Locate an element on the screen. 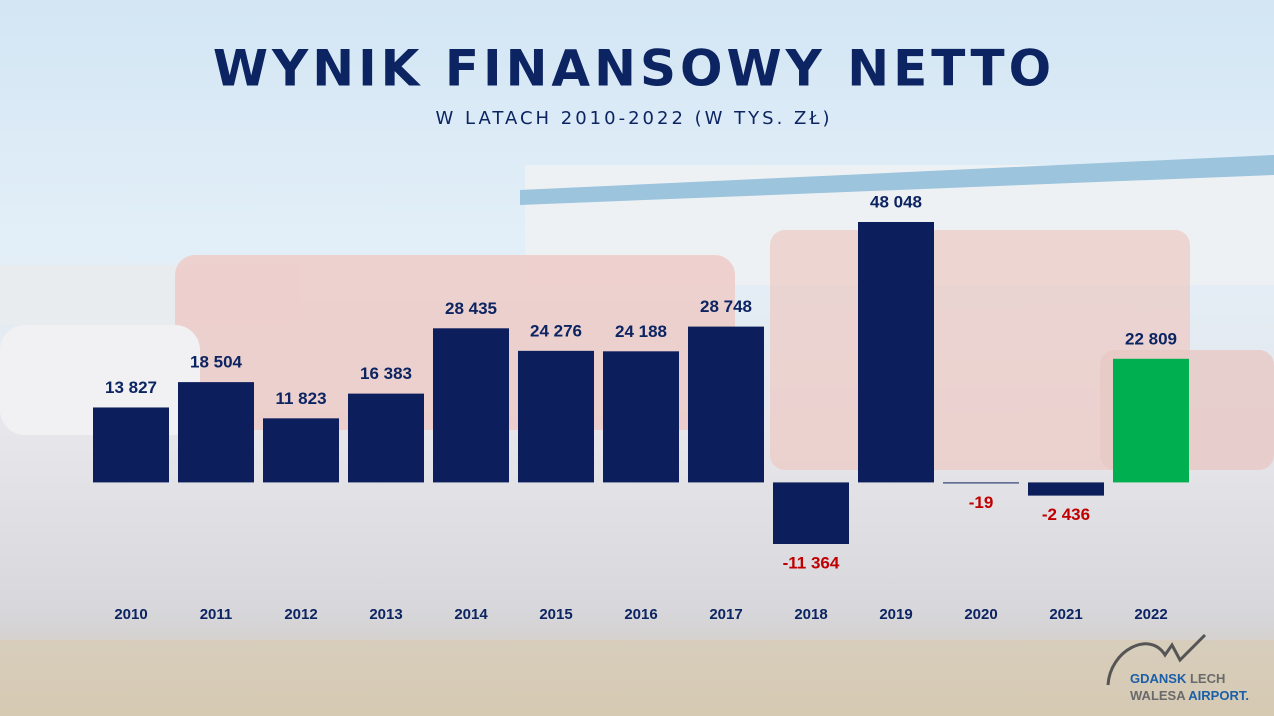 The width and height of the screenshot is (1274, 716). x-tick-label: 2020 is located at coordinates (980, 614).